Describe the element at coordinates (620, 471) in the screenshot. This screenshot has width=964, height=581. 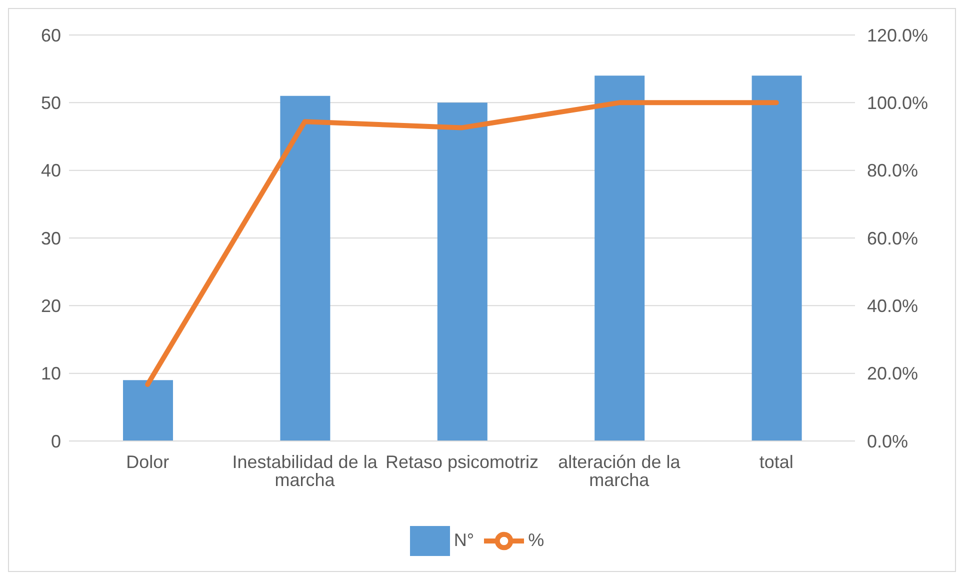
I see `x-tick-label: alteración de la marcha` at that location.